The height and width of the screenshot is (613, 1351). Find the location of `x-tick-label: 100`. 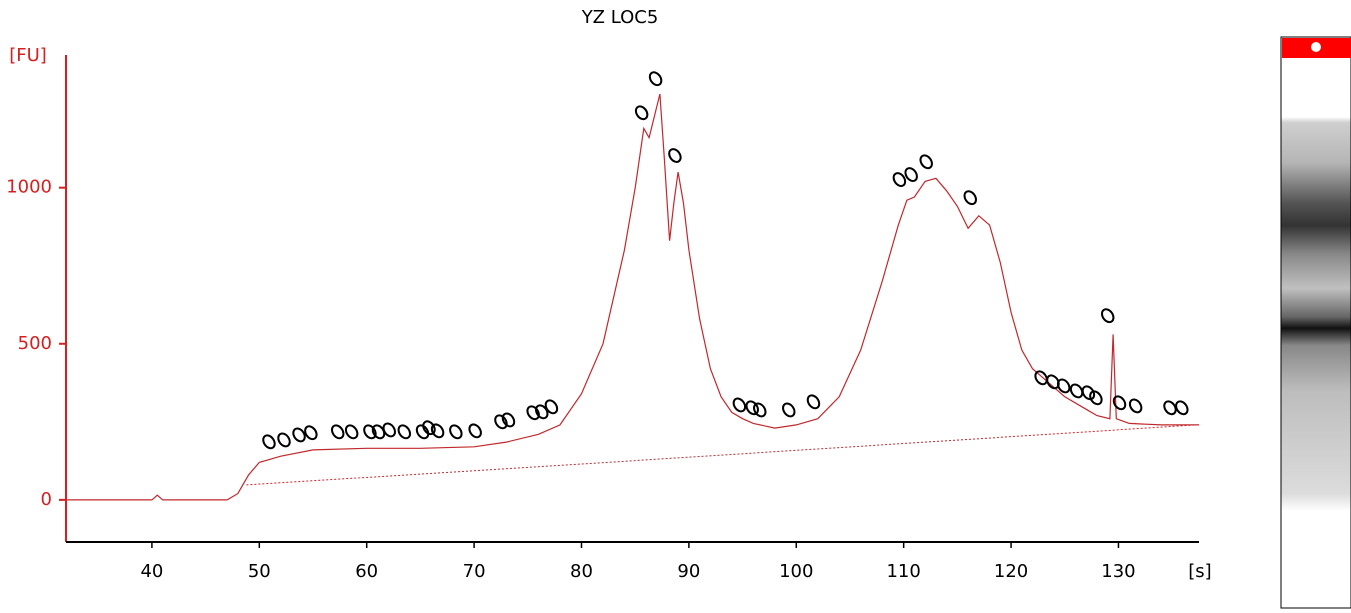

x-tick-label: 100 is located at coordinates (796, 571).